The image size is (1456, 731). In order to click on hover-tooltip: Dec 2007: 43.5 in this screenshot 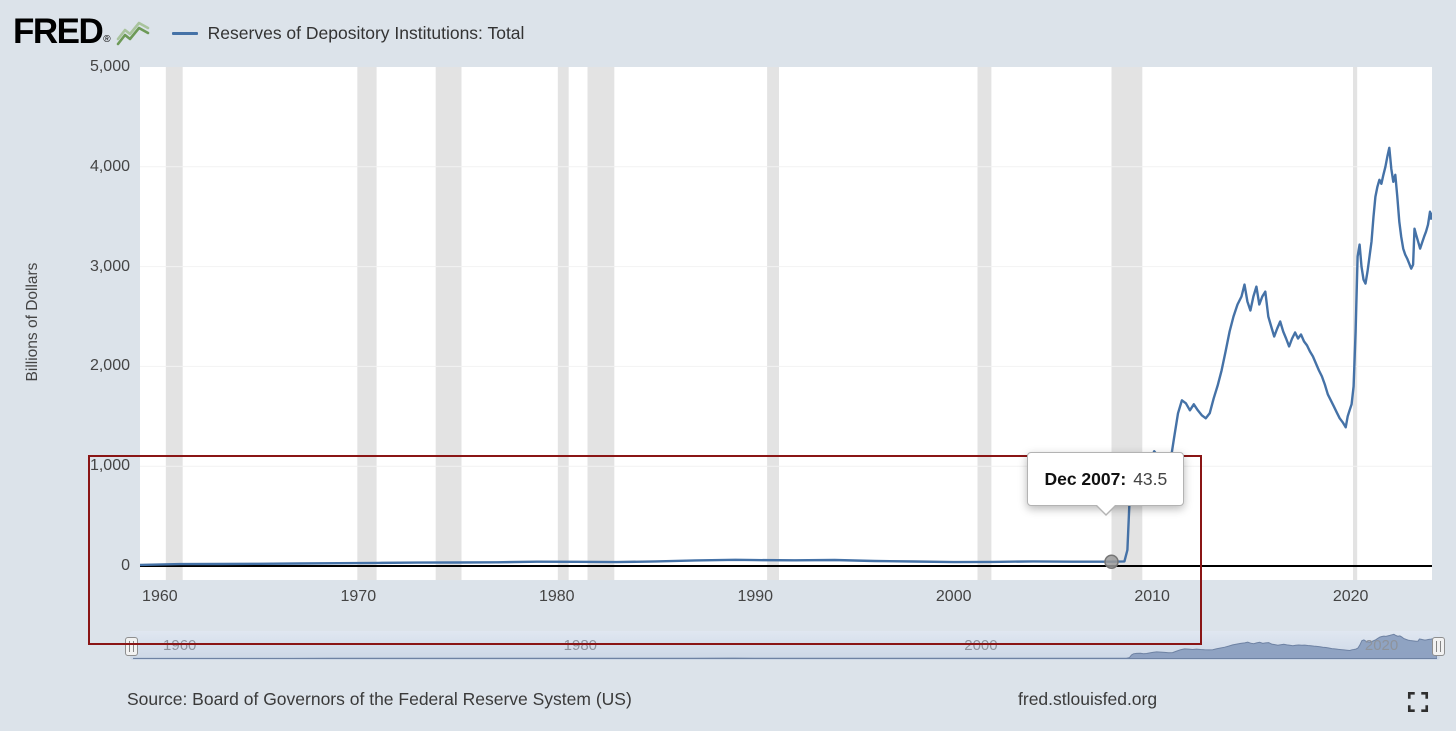, I will do `click(1106, 484)`.